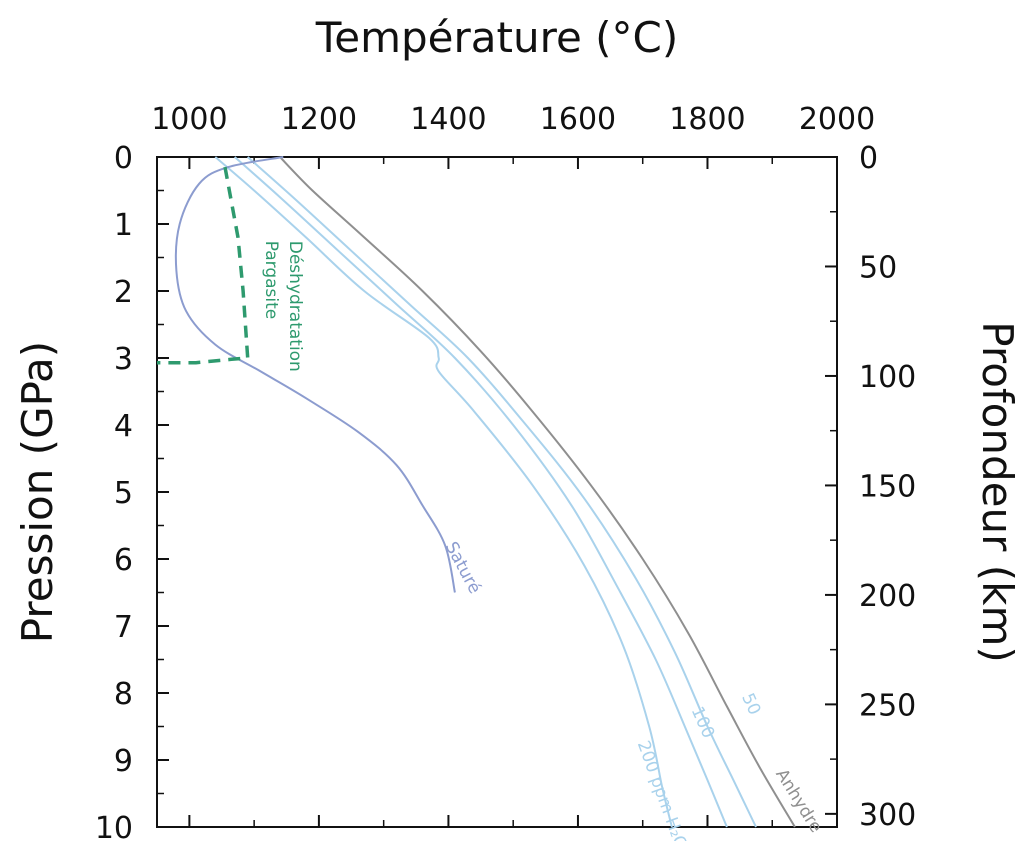 This screenshot has height=841, width=1025. Describe the element at coordinates (578, 119) in the screenshot. I see `x-tick-label: 1600` at that location.